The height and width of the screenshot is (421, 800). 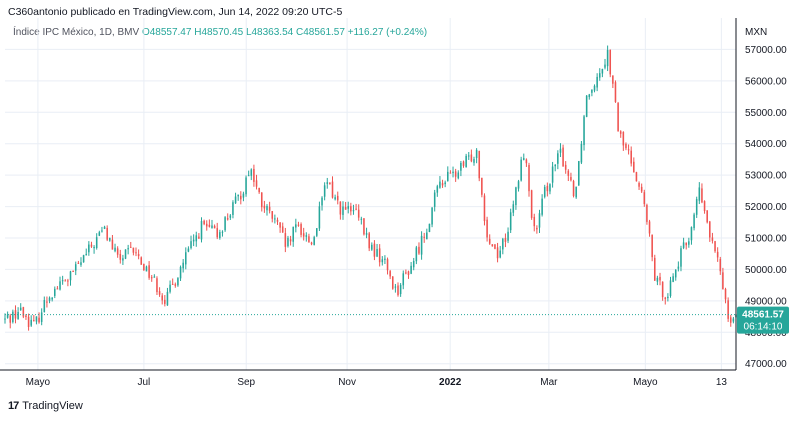 What do you see at coordinates (143, 382) in the screenshot?
I see `time-tick-label: Jul` at bounding box center [143, 382].